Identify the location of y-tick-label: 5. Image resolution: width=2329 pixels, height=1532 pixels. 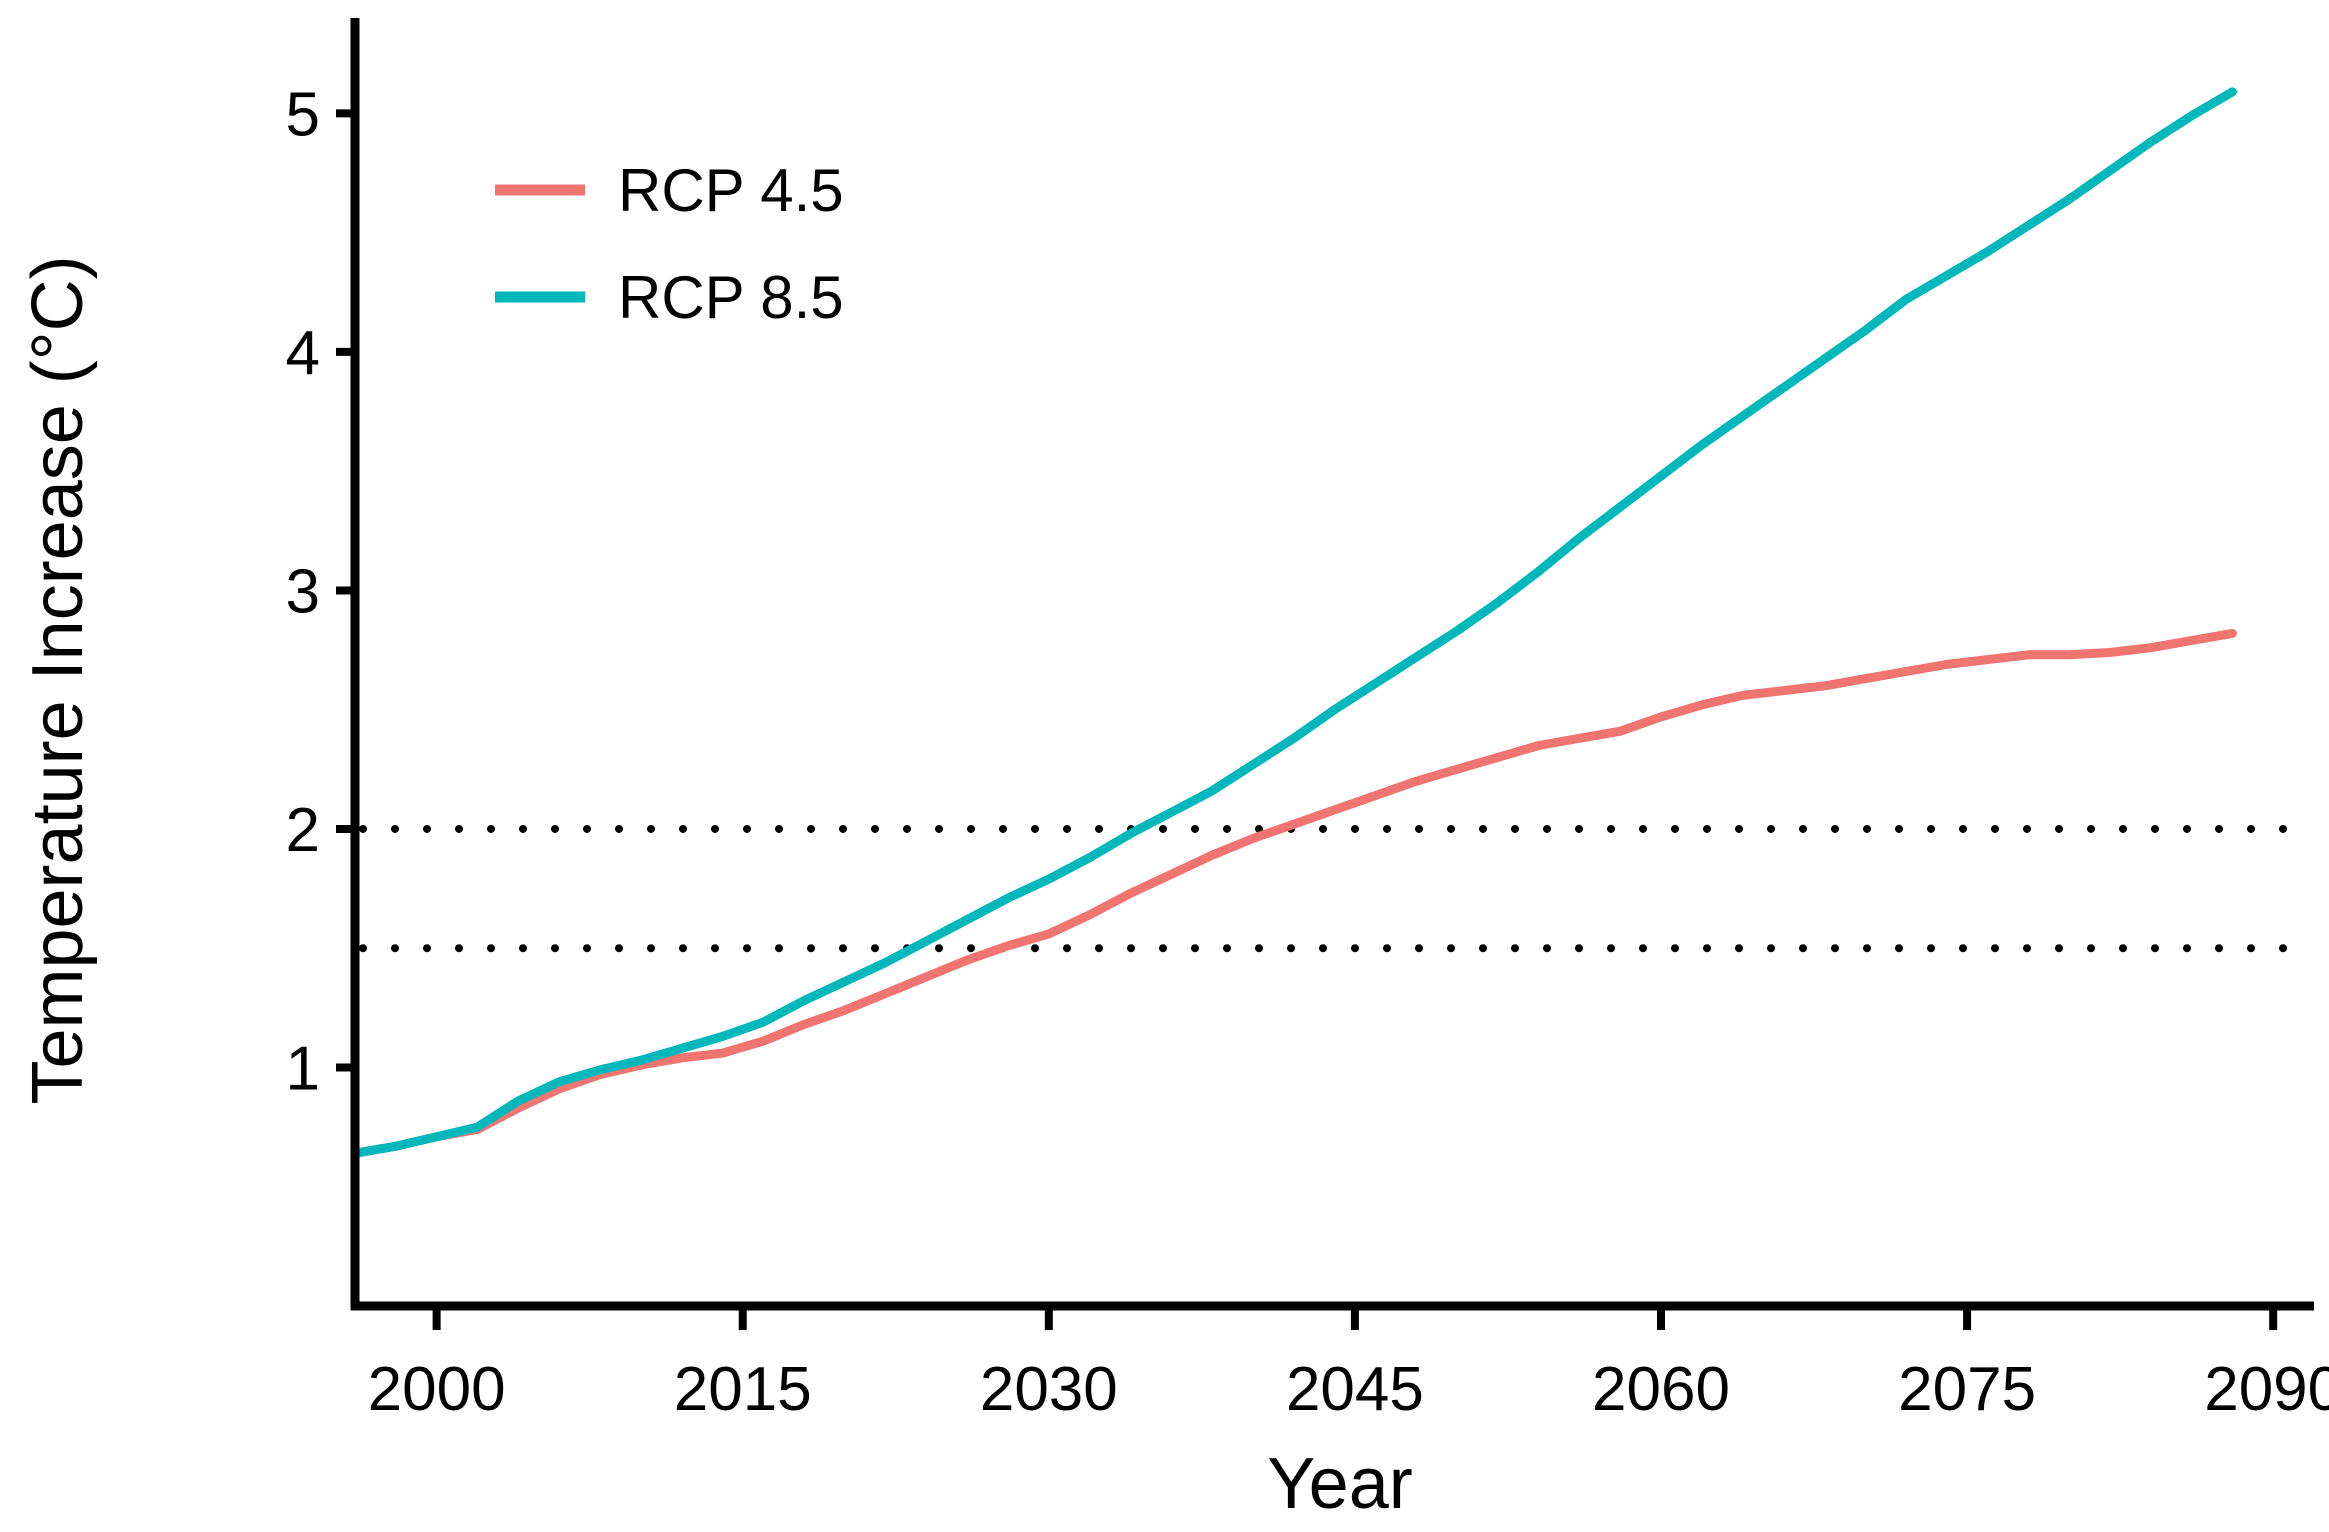
(303, 114).